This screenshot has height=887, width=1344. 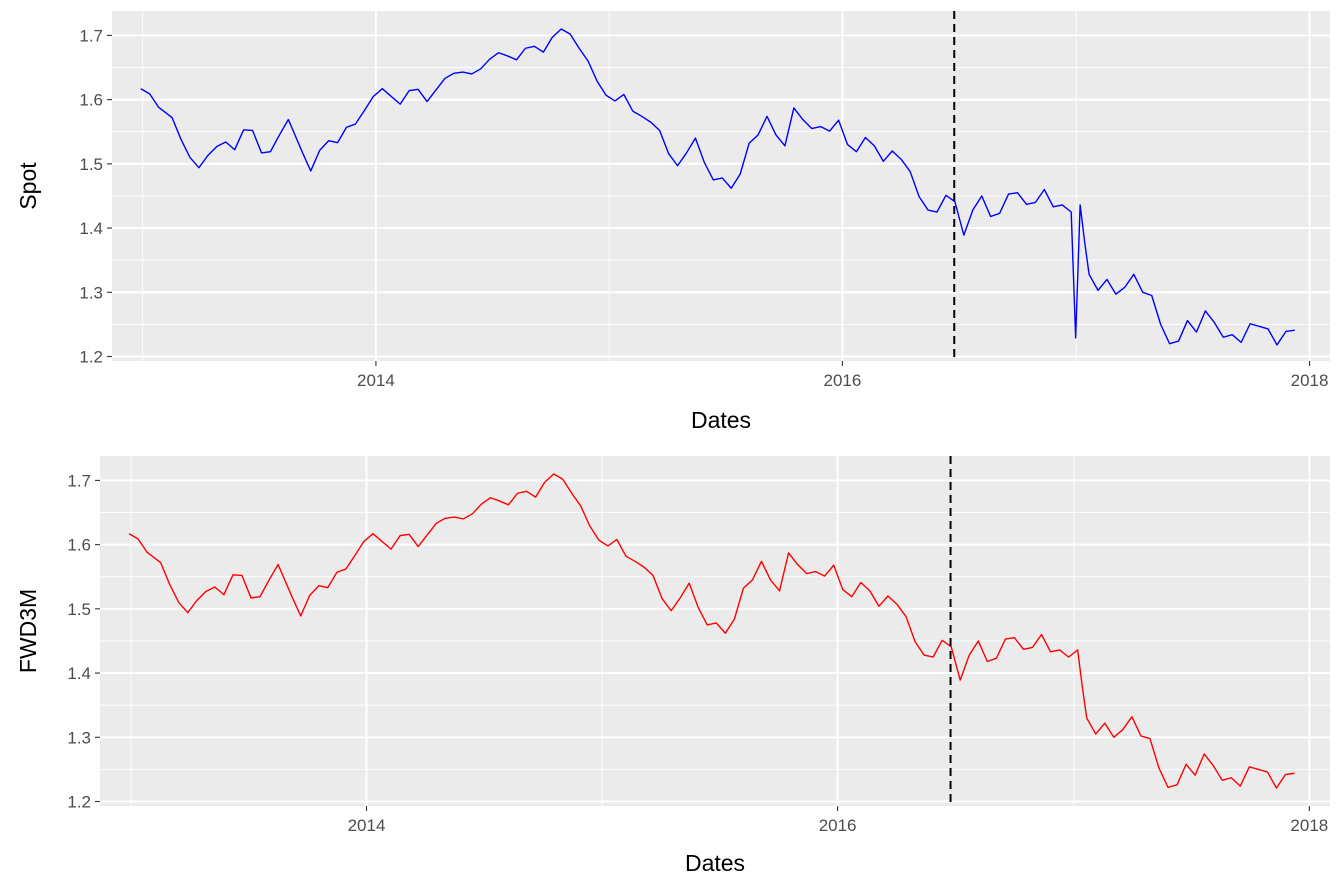 What do you see at coordinates (28, 631) in the screenshot?
I see `y-axis-title: FWD3M` at bounding box center [28, 631].